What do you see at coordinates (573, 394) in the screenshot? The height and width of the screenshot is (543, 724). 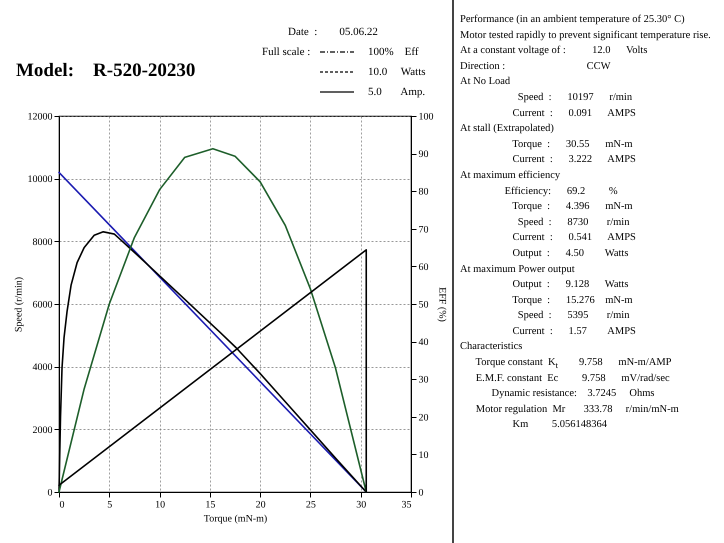 I see `text: Dynamic resistance: 3.7245 Ohms` at bounding box center [573, 394].